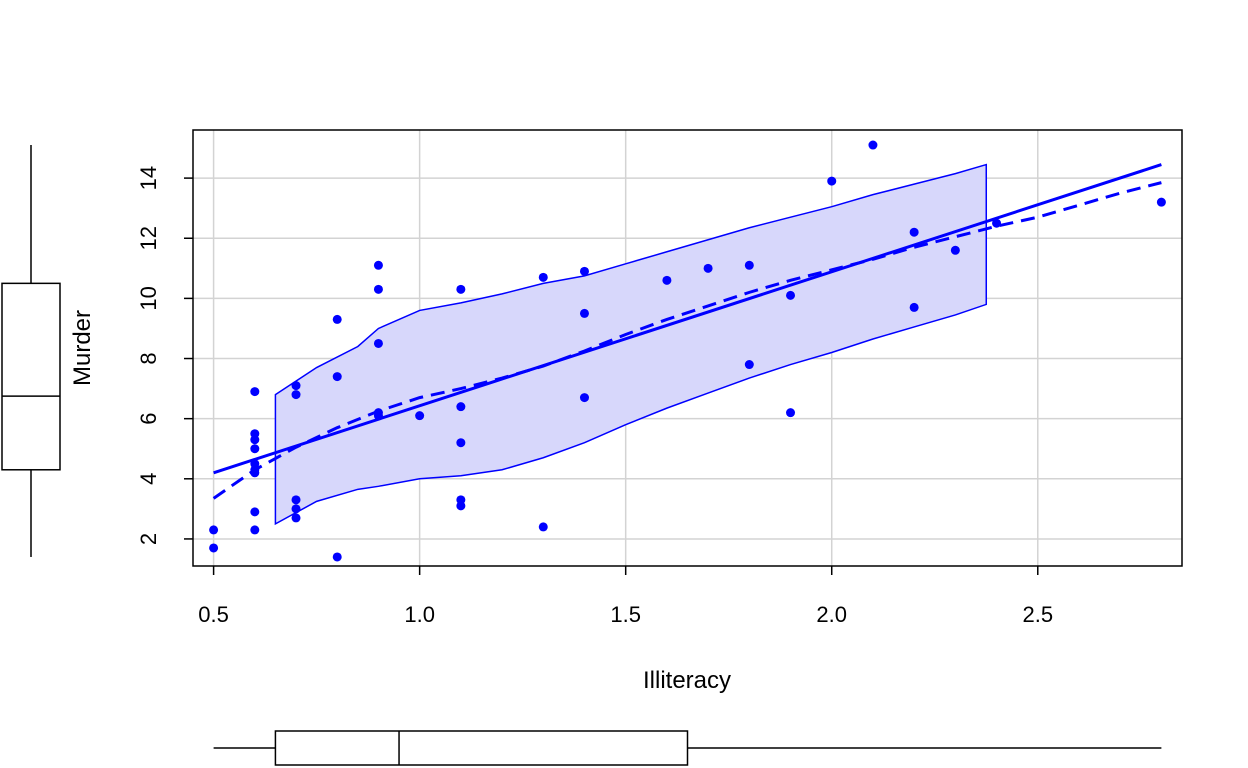 Image resolution: width=1248 pixels, height=768 pixels. I want to click on y-boxplot, so click(31, 351).